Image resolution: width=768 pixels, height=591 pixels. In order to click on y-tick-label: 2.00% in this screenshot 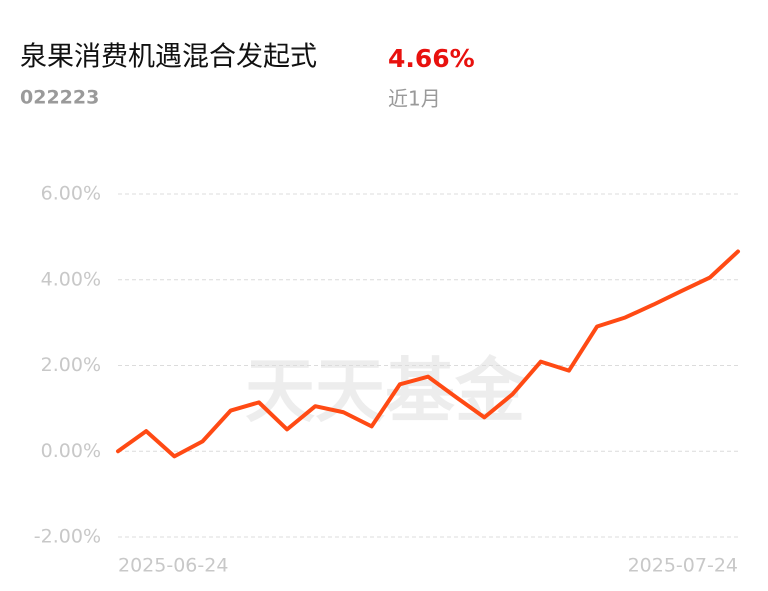, I will do `click(71, 365)`.